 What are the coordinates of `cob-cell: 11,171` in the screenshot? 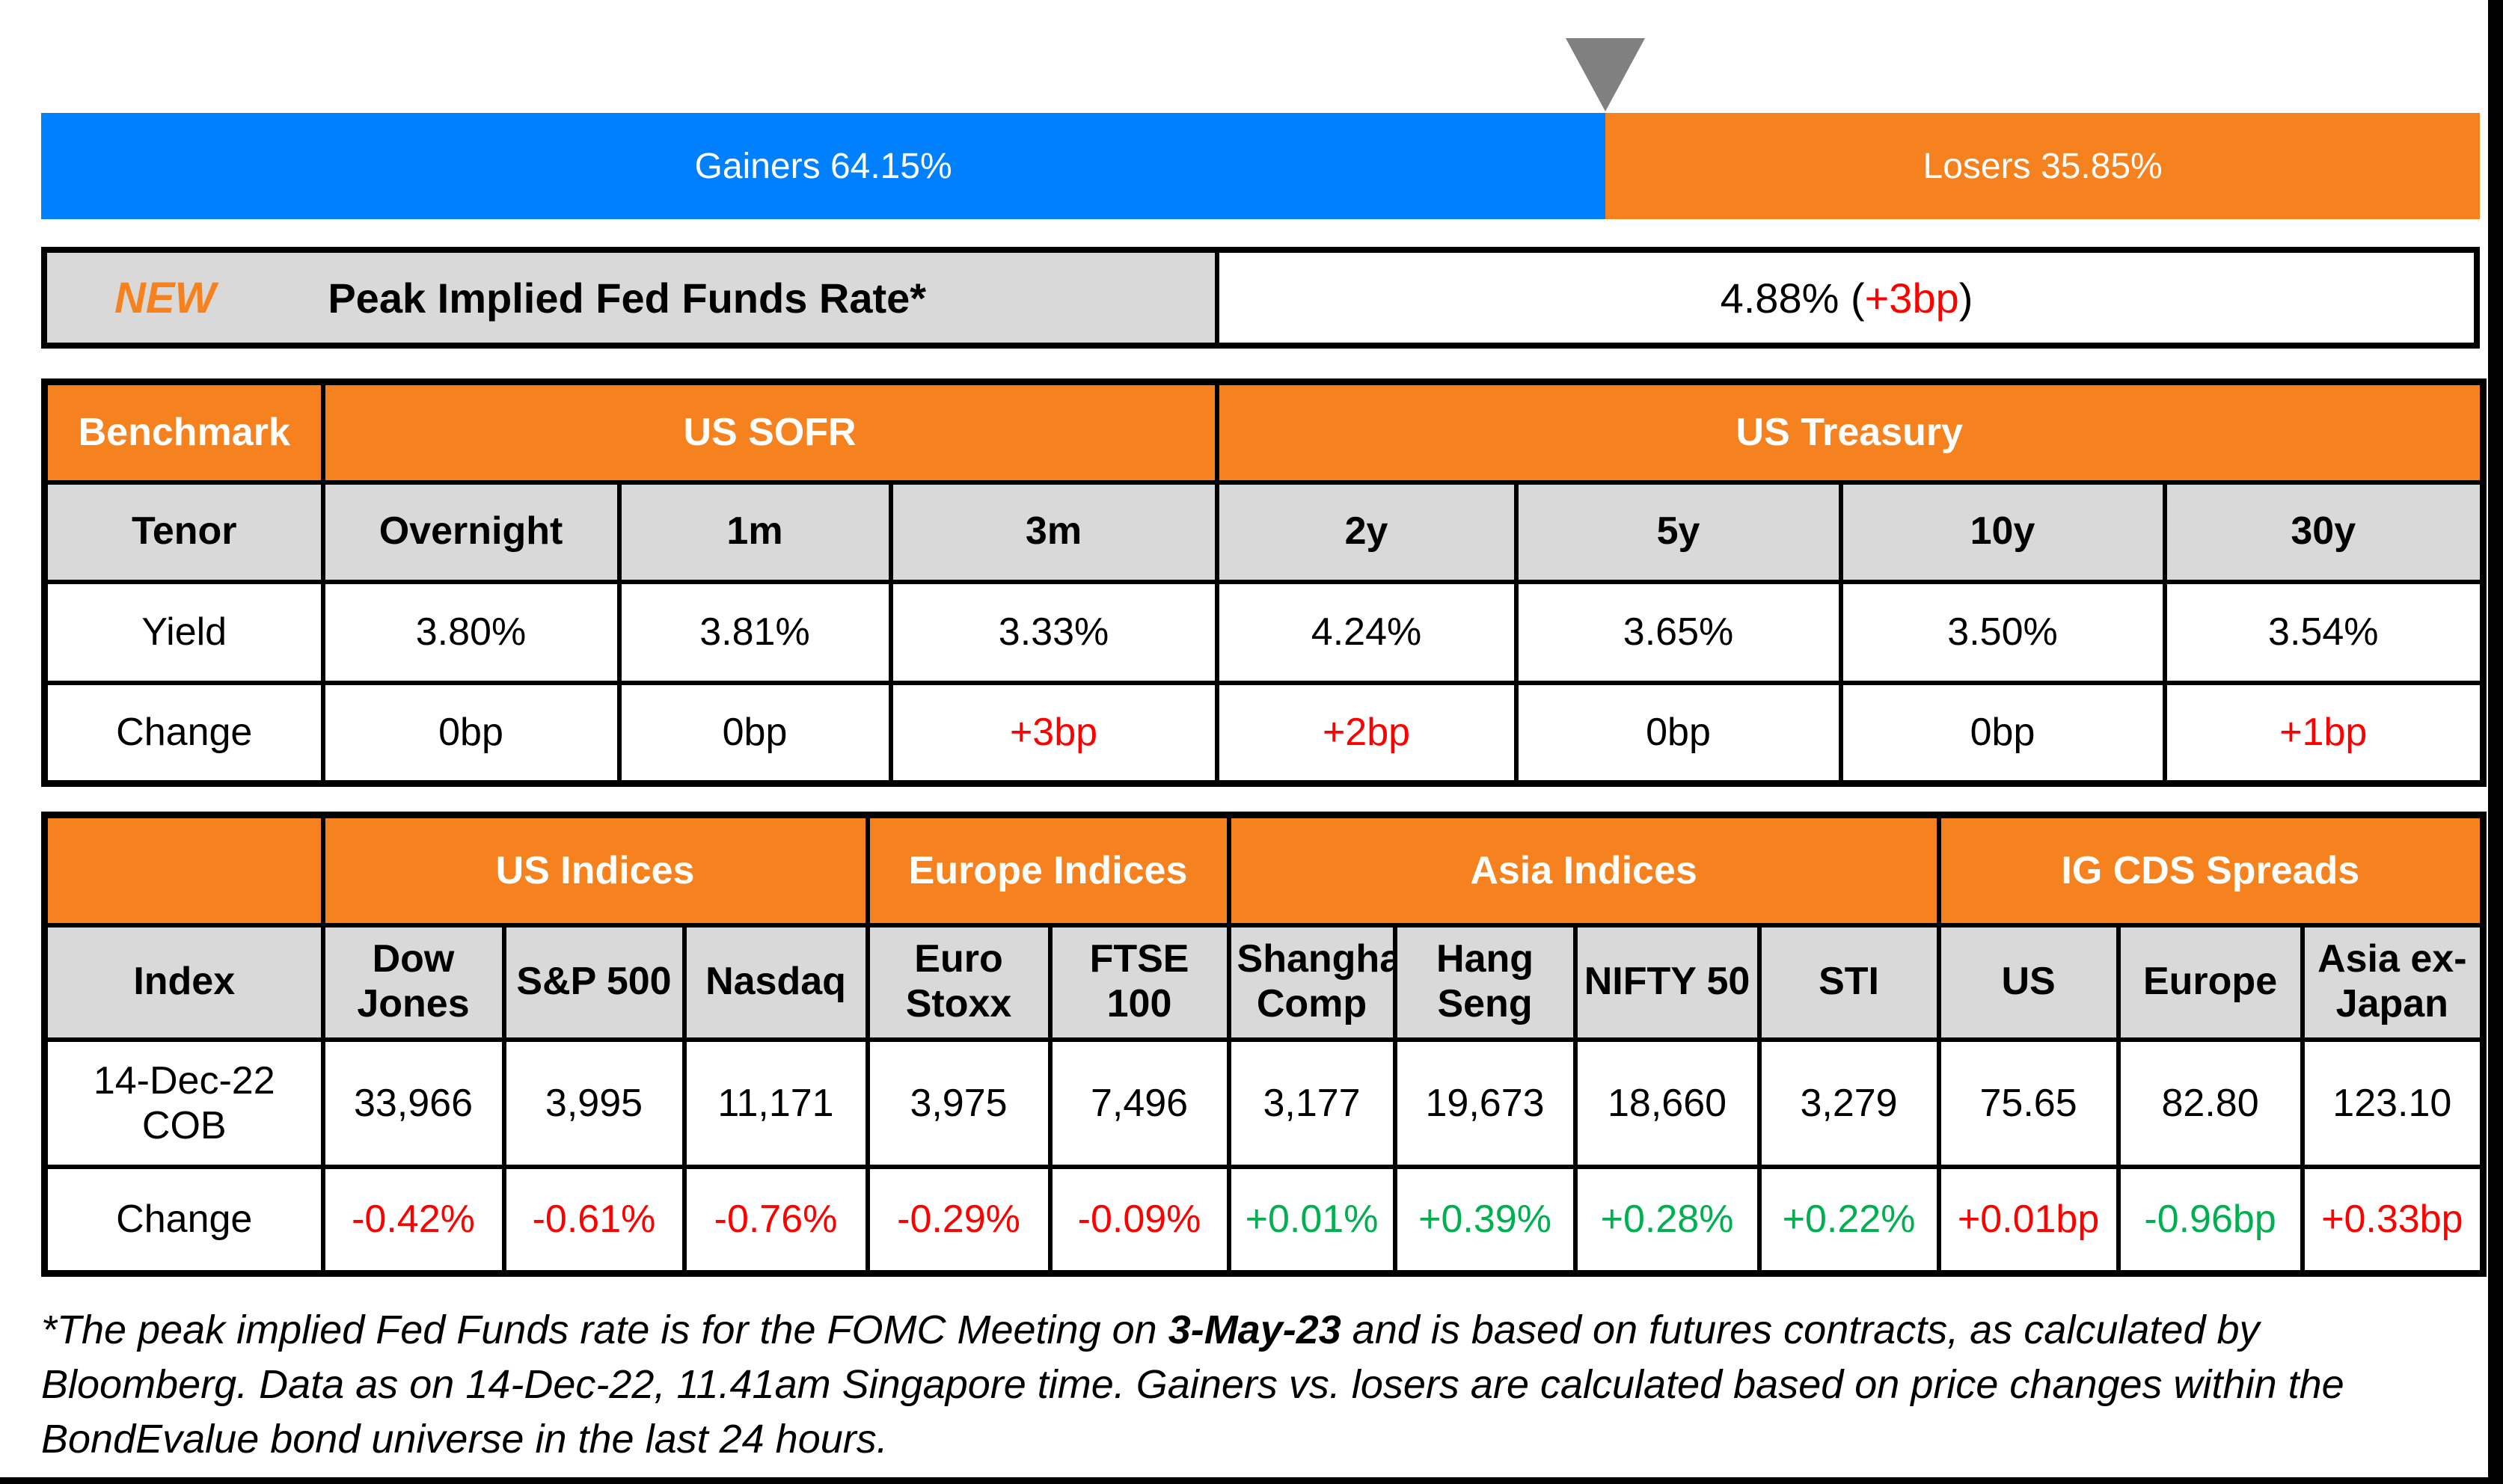 It's located at (776, 1103).